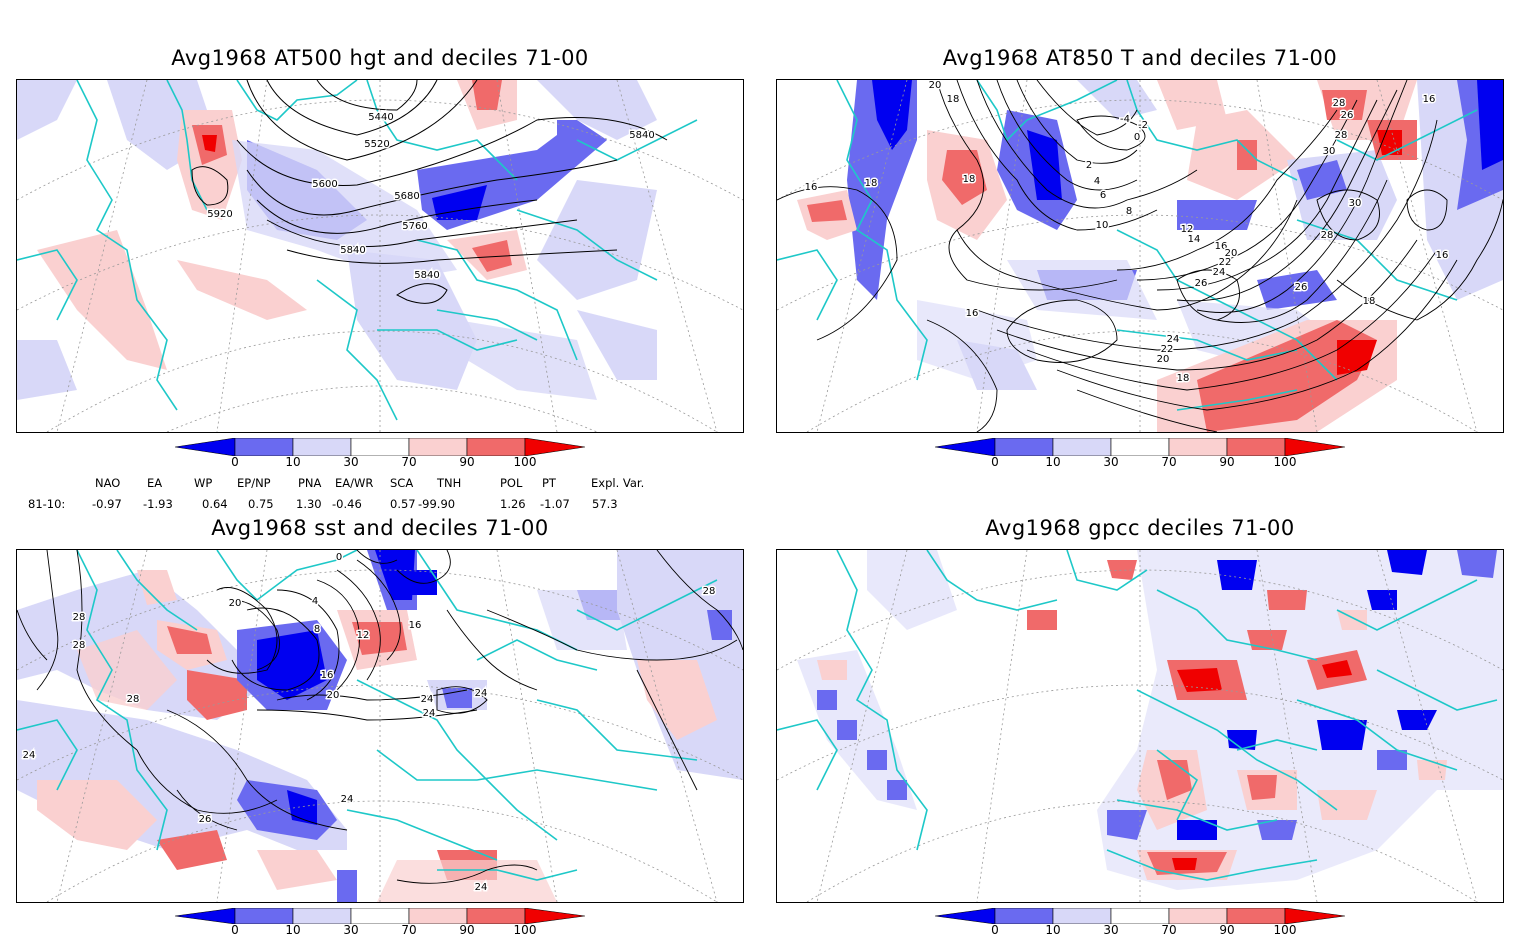 The height and width of the screenshot is (940, 1520). What do you see at coordinates (376, 144) in the screenshot?
I see `svg-text: 5520` at bounding box center [376, 144].